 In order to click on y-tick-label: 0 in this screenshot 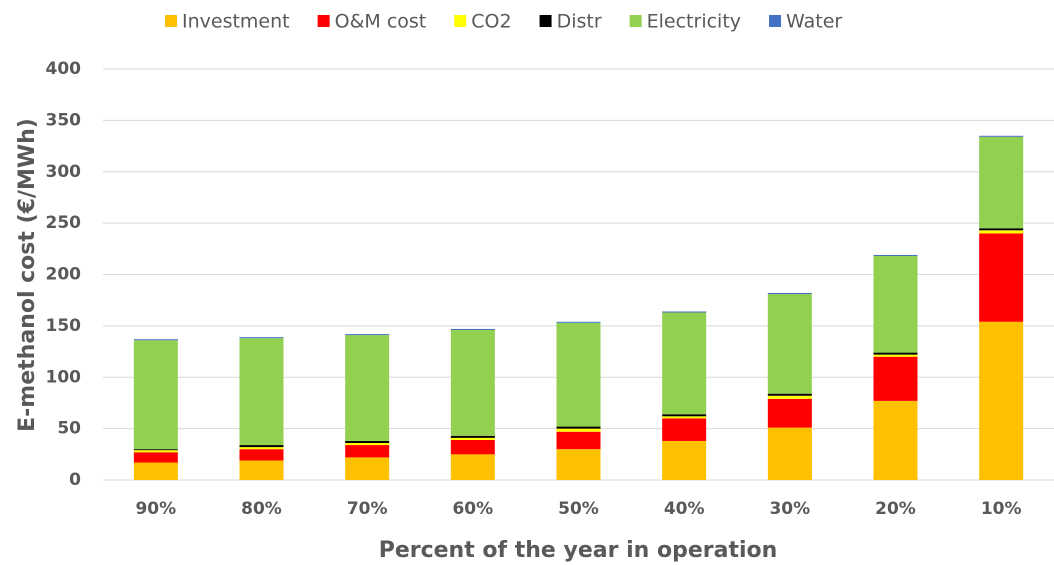, I will do `click(75, 480)`.